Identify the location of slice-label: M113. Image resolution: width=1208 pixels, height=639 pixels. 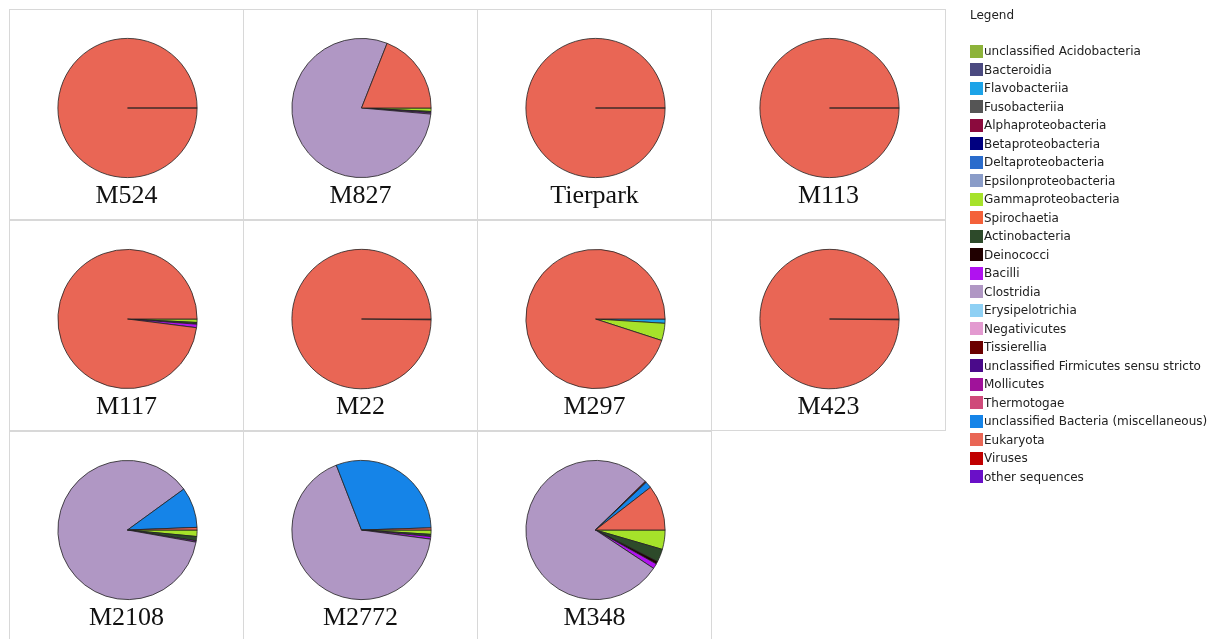
(828, 195).